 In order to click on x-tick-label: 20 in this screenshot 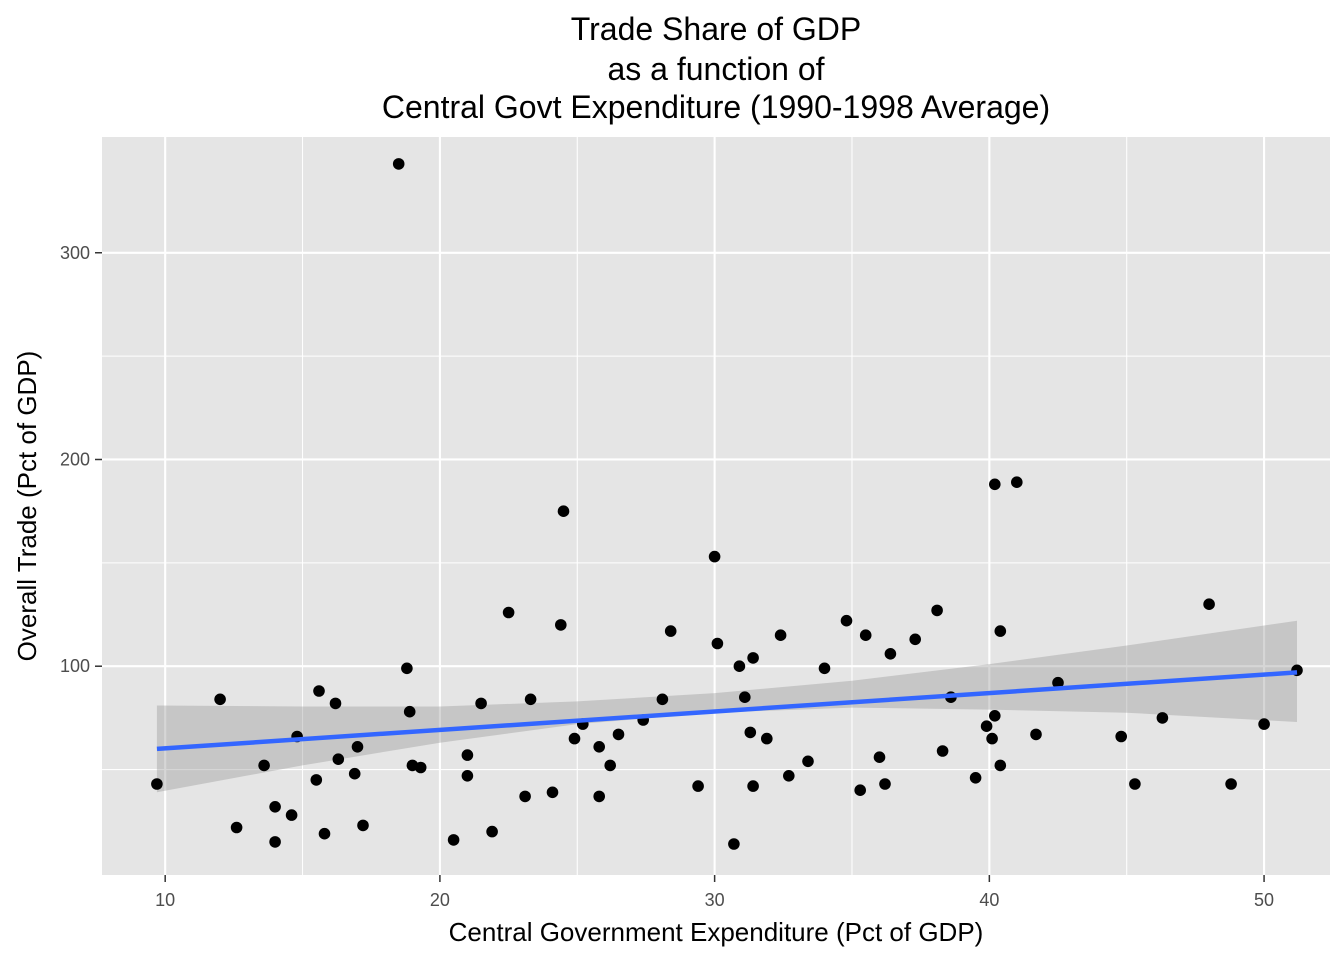, I will do `click(440, 900)`.